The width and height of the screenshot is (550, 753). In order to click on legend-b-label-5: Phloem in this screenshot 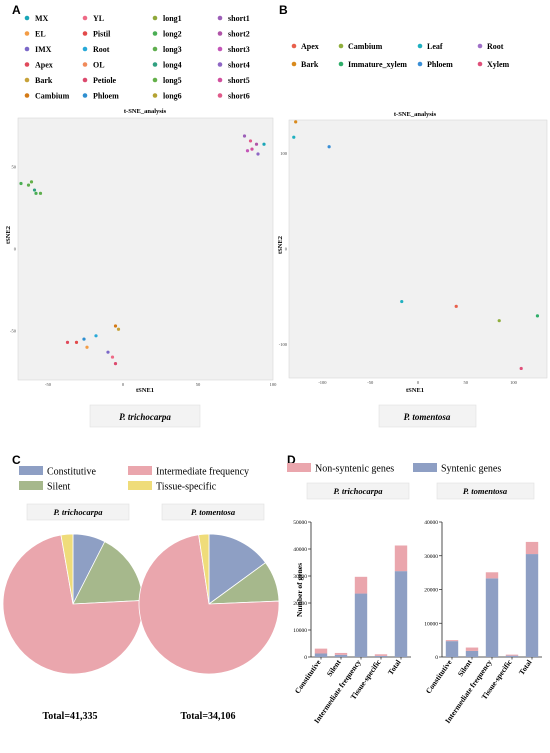, I will do `click(440, 64)`.